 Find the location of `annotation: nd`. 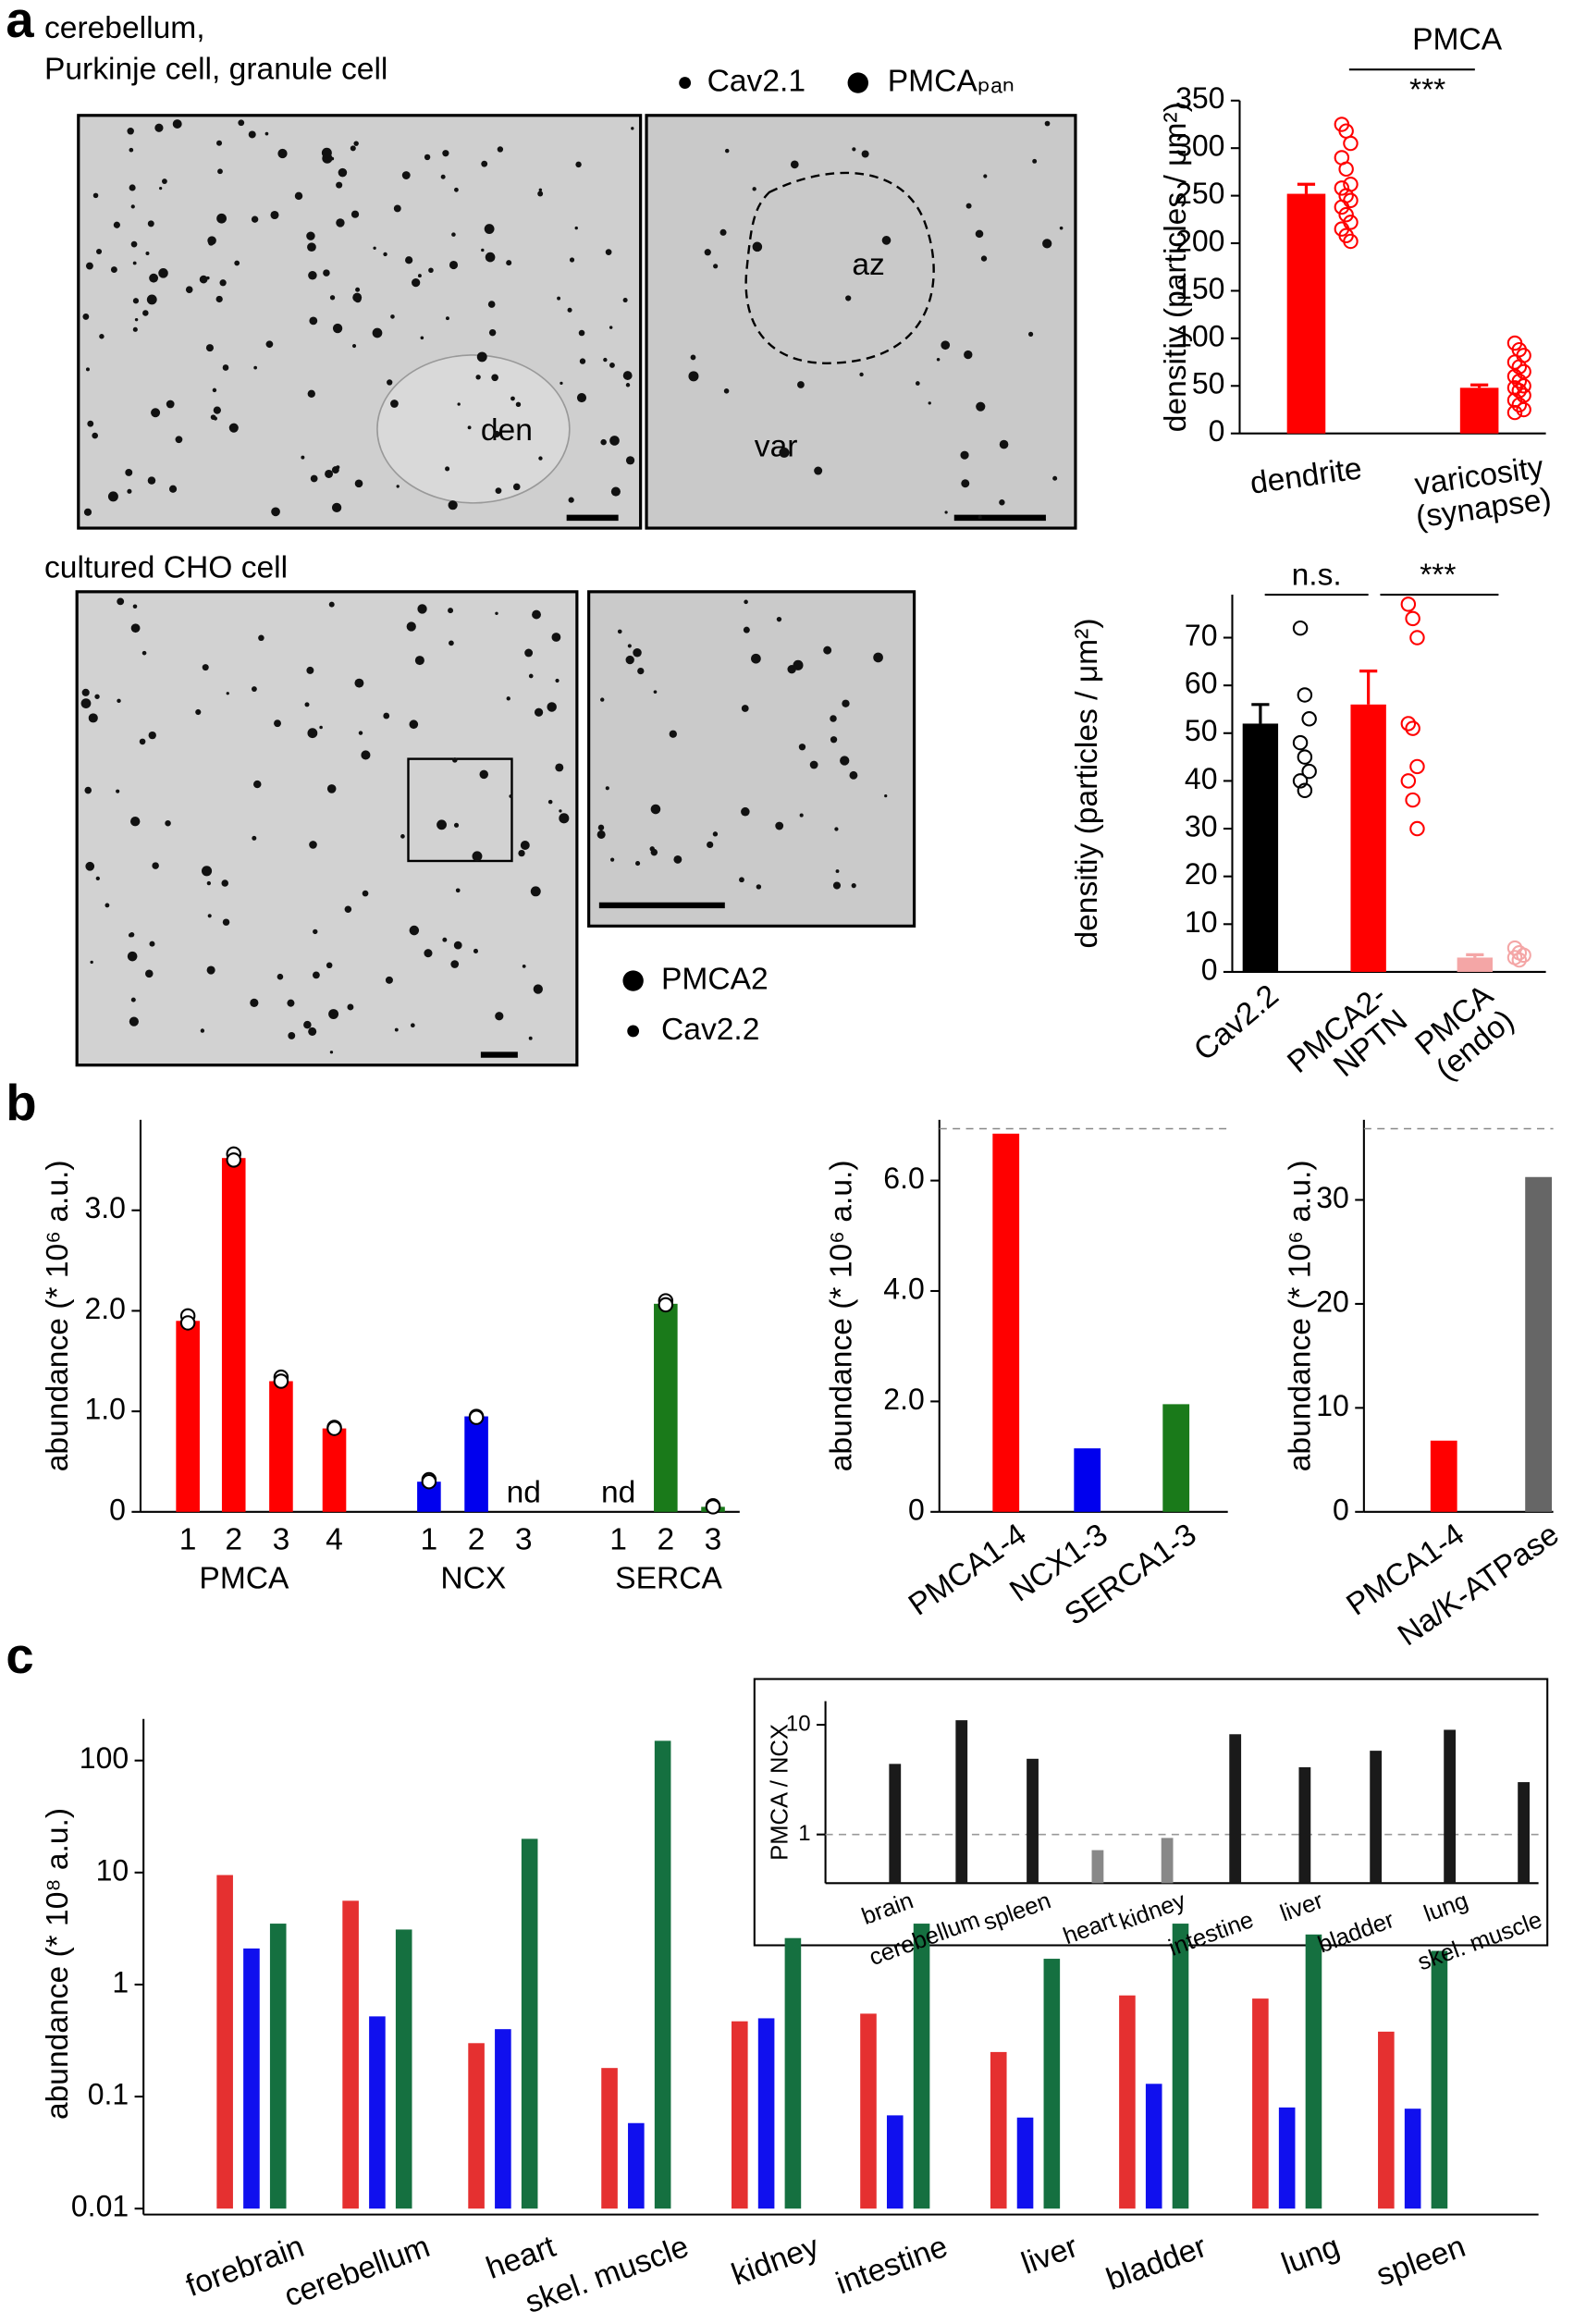

annotation: nd is located at coordinates (524, 1492).